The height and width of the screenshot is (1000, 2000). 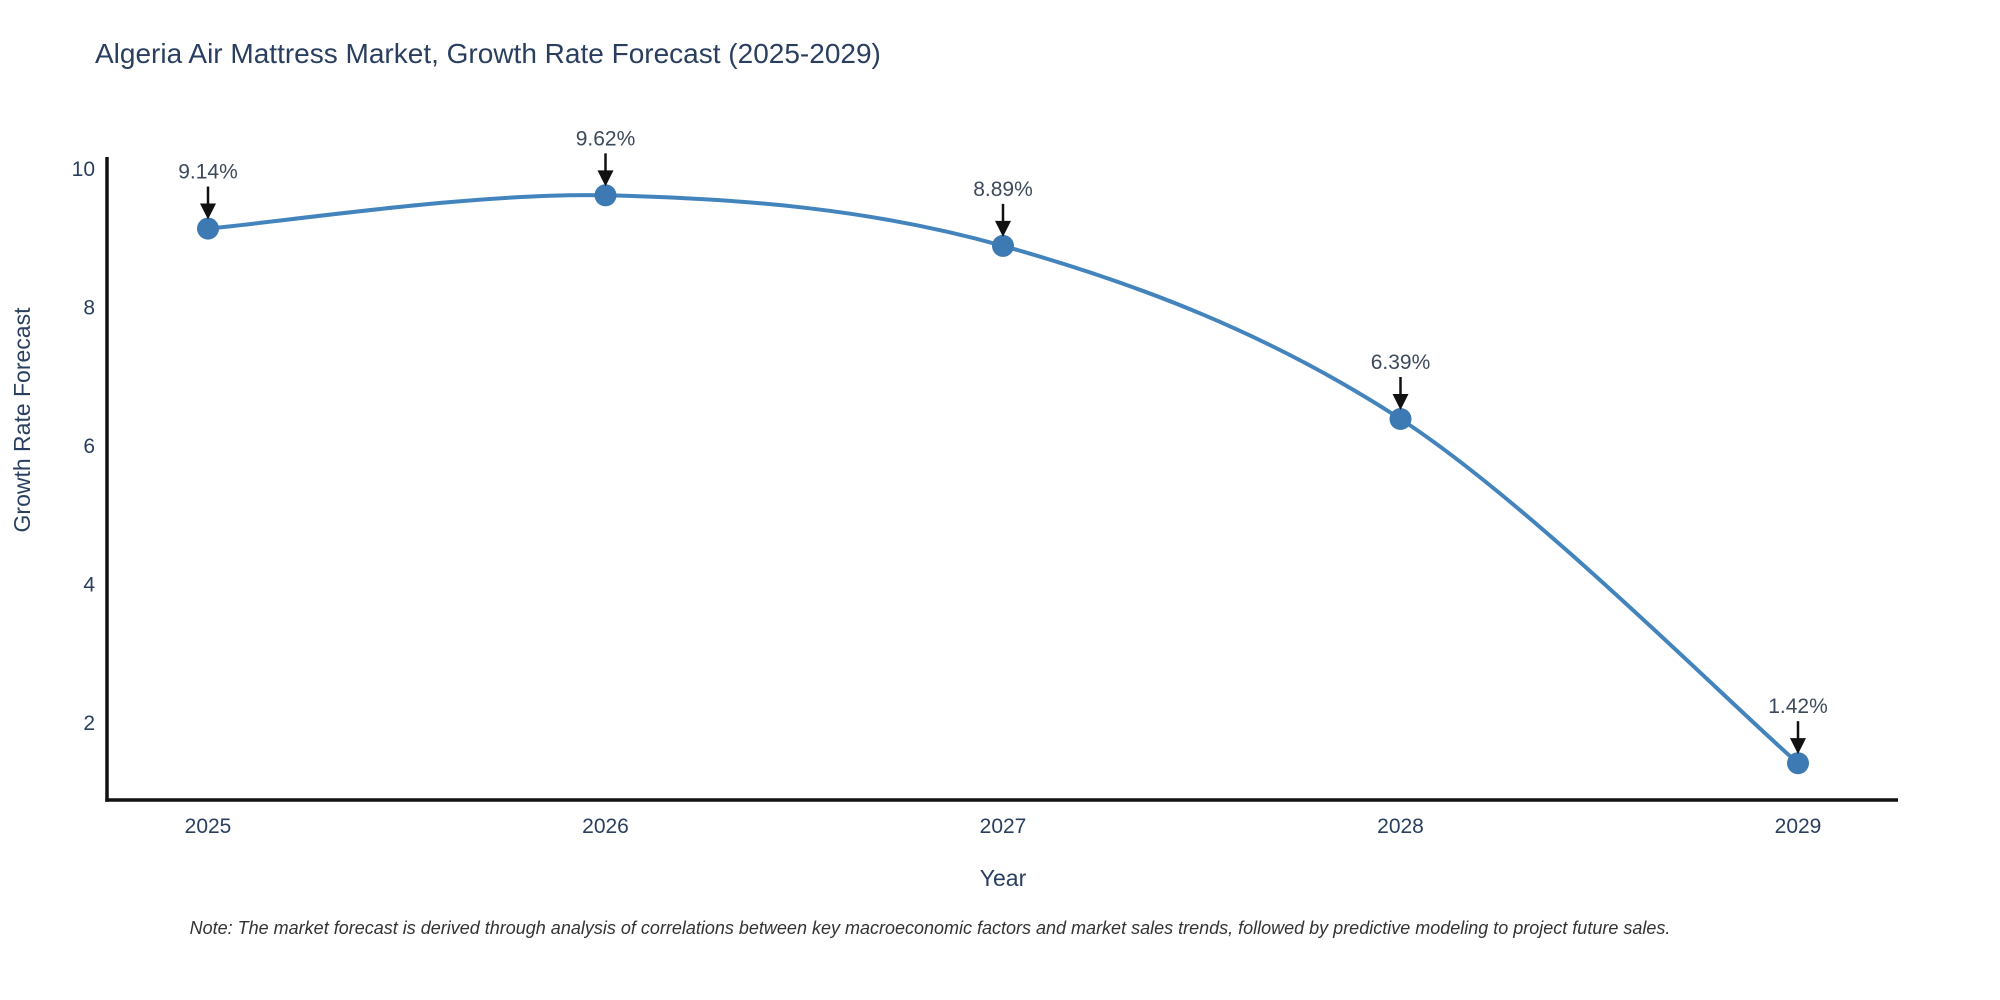 What do you see at coordinates (1003, 826) in the screenshot?
I see `x-tick-label: 2027` at bounding box center [1003, 826].